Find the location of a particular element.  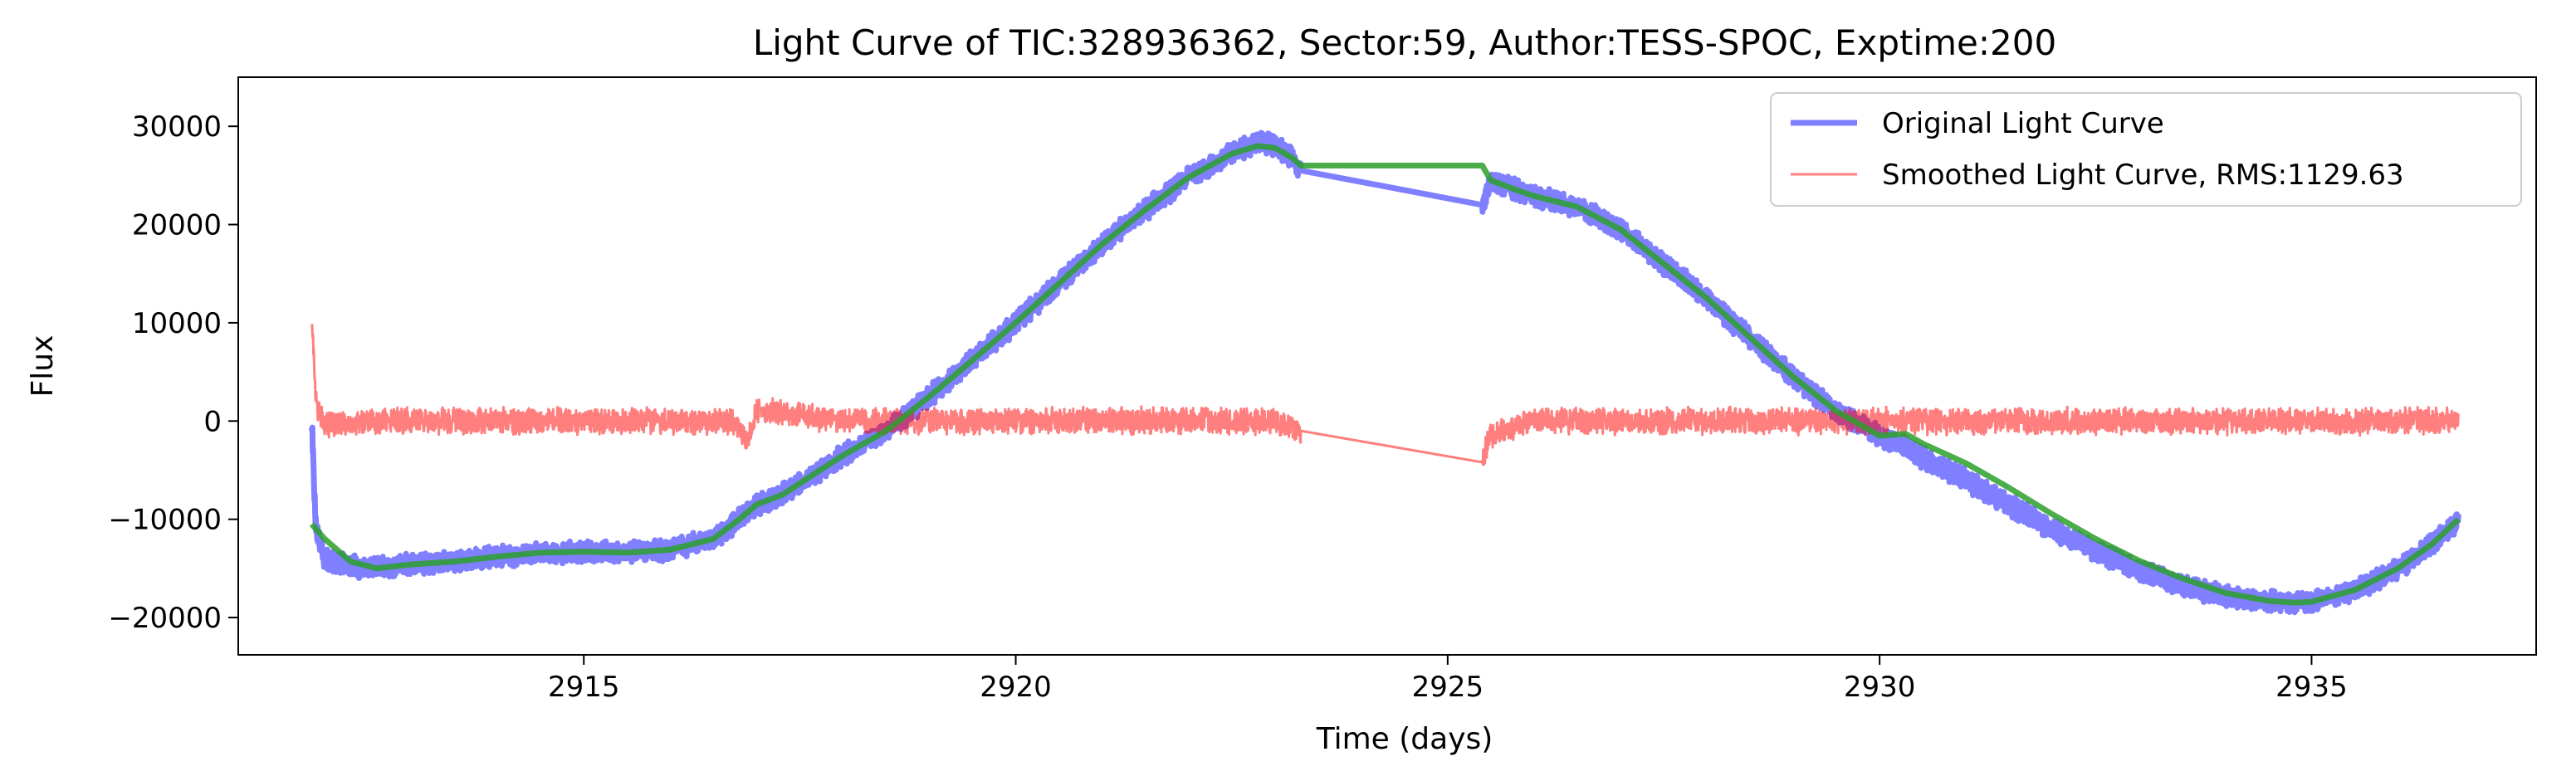

y-tick-label: −20000 is located at coordinates (165, 618).